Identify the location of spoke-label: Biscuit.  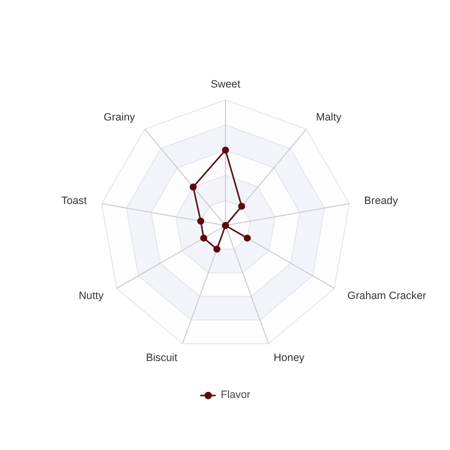
(162, 358).